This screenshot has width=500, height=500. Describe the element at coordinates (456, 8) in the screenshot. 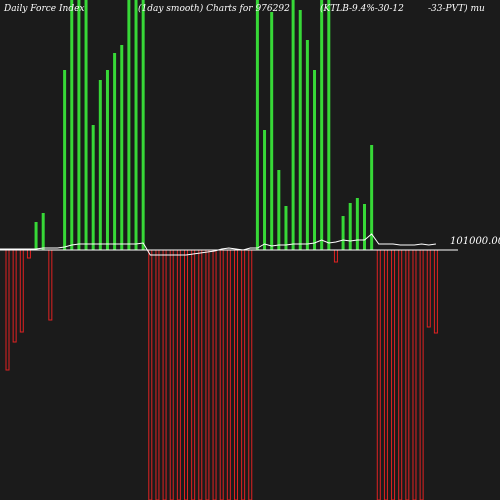

I see `header-right-b: -33-PVT) mu` at that location.